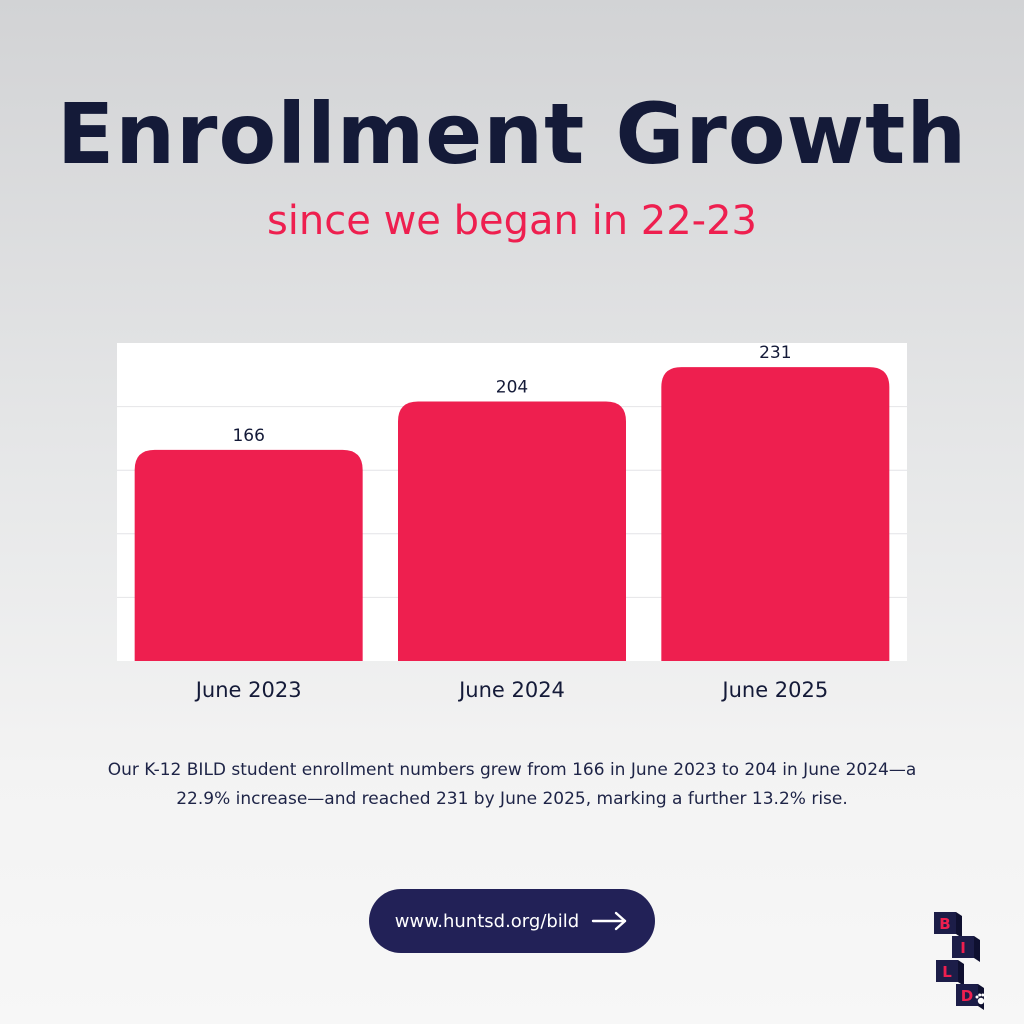  I want to click on bar-june-2025, so click(775, 514).